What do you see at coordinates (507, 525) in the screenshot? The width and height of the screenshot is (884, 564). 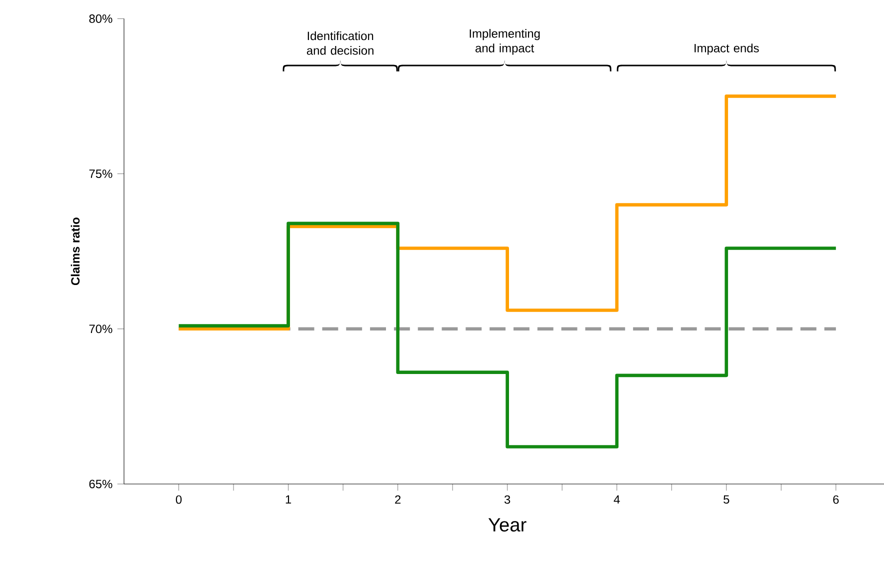 I see `x-axis-title: Year` at bounding box center [507, 525].